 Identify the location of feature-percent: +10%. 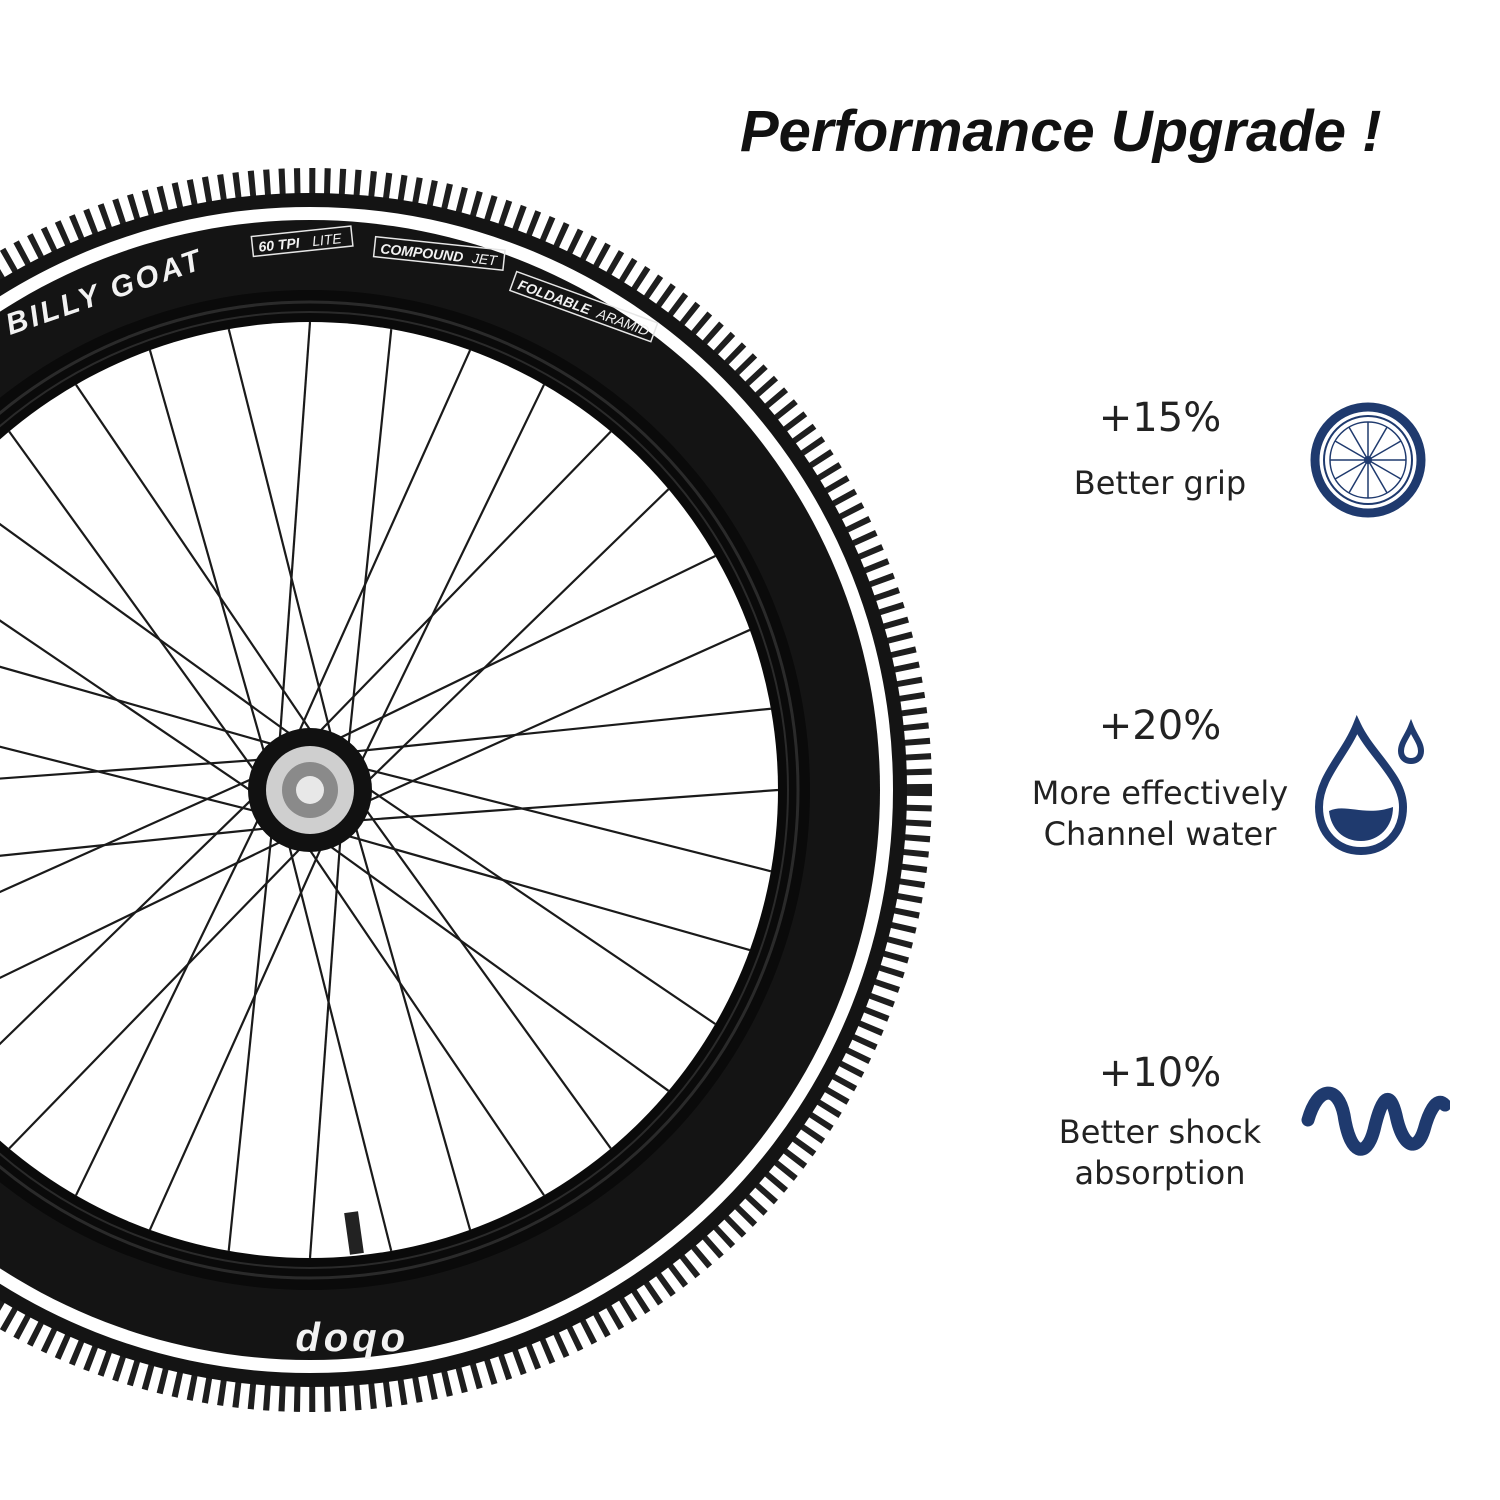
(1160, 1073).